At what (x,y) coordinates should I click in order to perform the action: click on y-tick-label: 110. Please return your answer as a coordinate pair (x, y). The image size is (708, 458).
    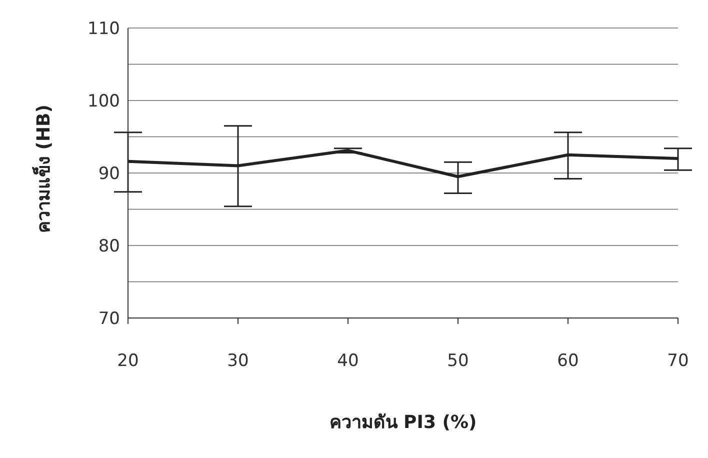
    Looking at the image, I should click on (104, 29).